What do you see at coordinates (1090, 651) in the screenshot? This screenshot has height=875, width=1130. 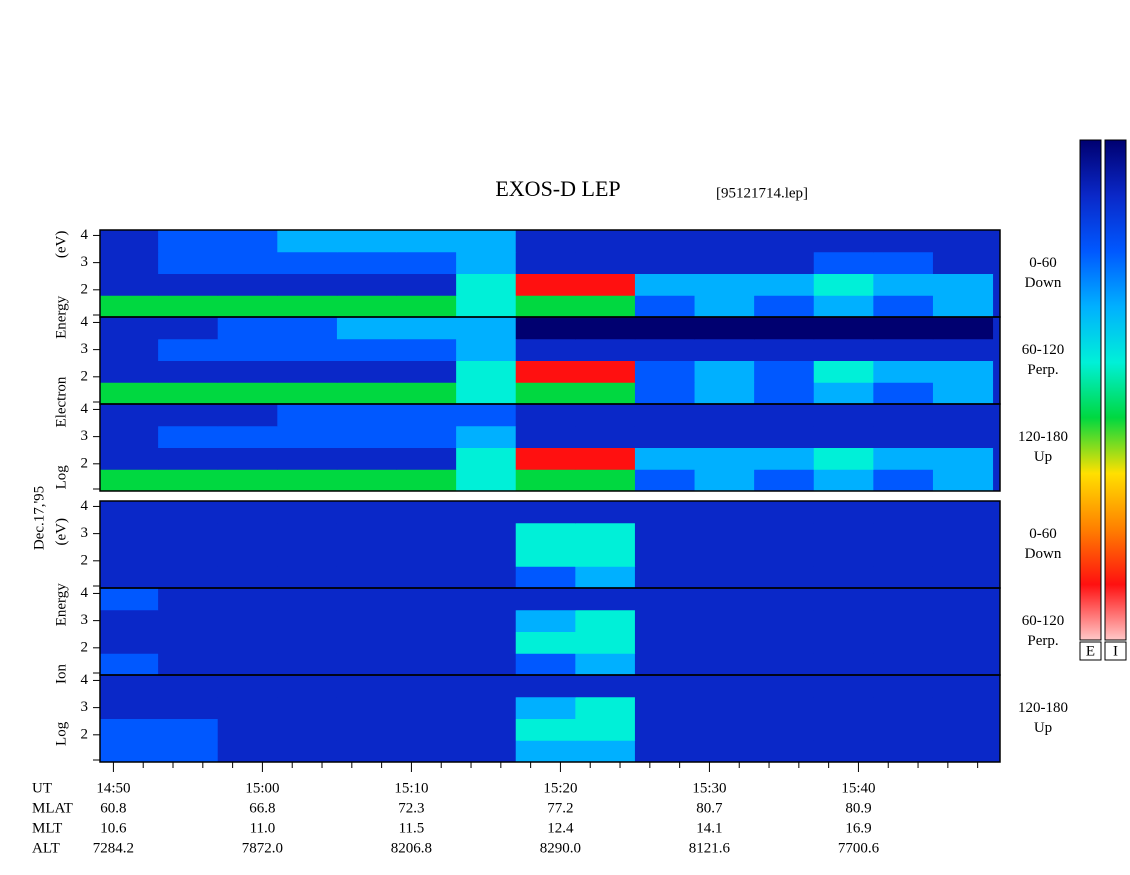 I see `colorbar-label-box` at bounding box center [1090, 651].